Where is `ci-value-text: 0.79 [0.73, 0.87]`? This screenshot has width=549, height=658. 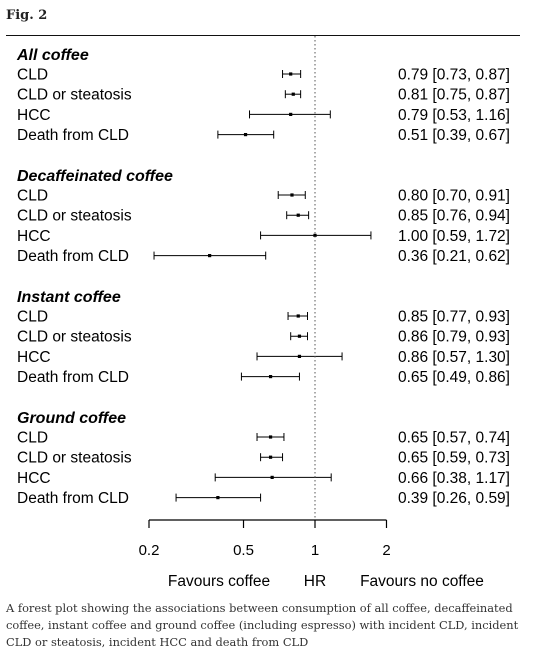 ci-value-text: 0.79 [0.73, 0.87] is located at coordinates (454, 75).